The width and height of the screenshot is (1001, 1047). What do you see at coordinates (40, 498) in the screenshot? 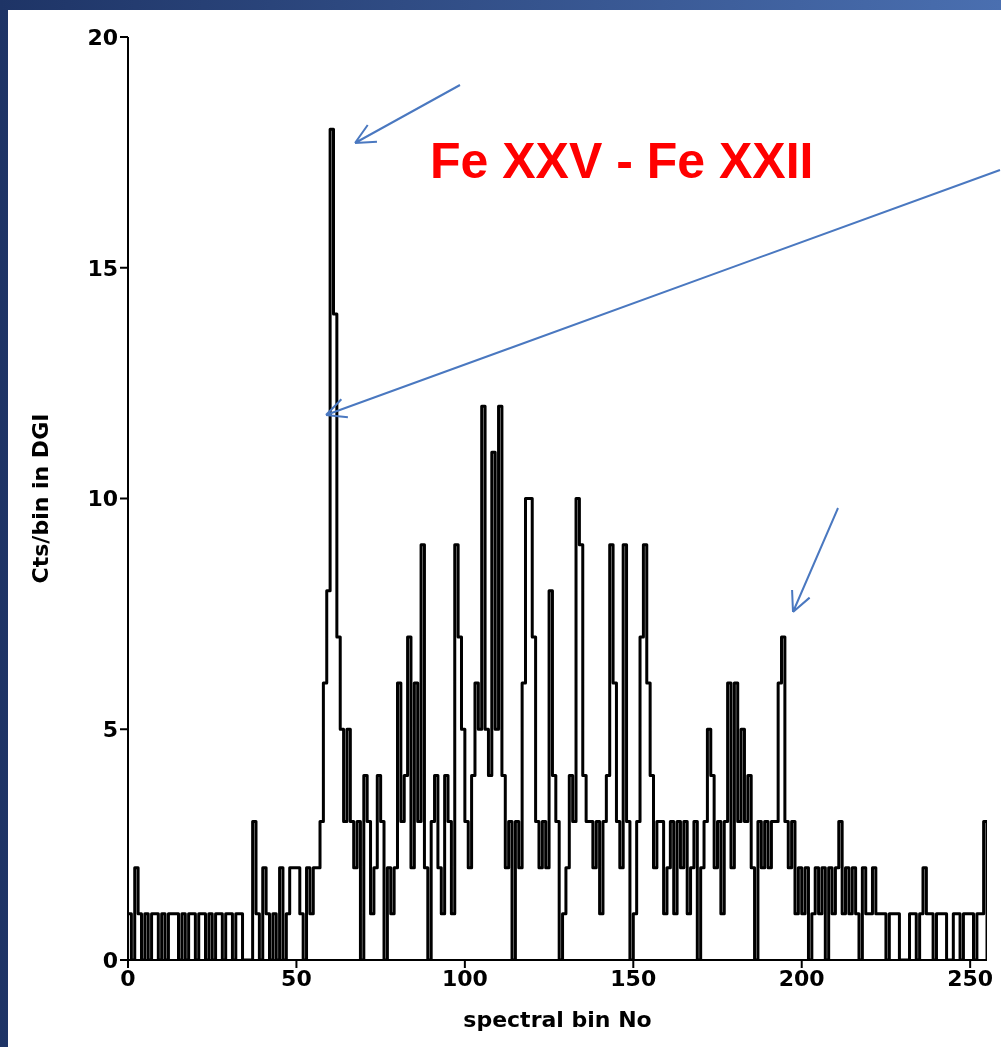
I see `y-axis-title: Cts/bin in DGI` at bounding box center [40, 498].